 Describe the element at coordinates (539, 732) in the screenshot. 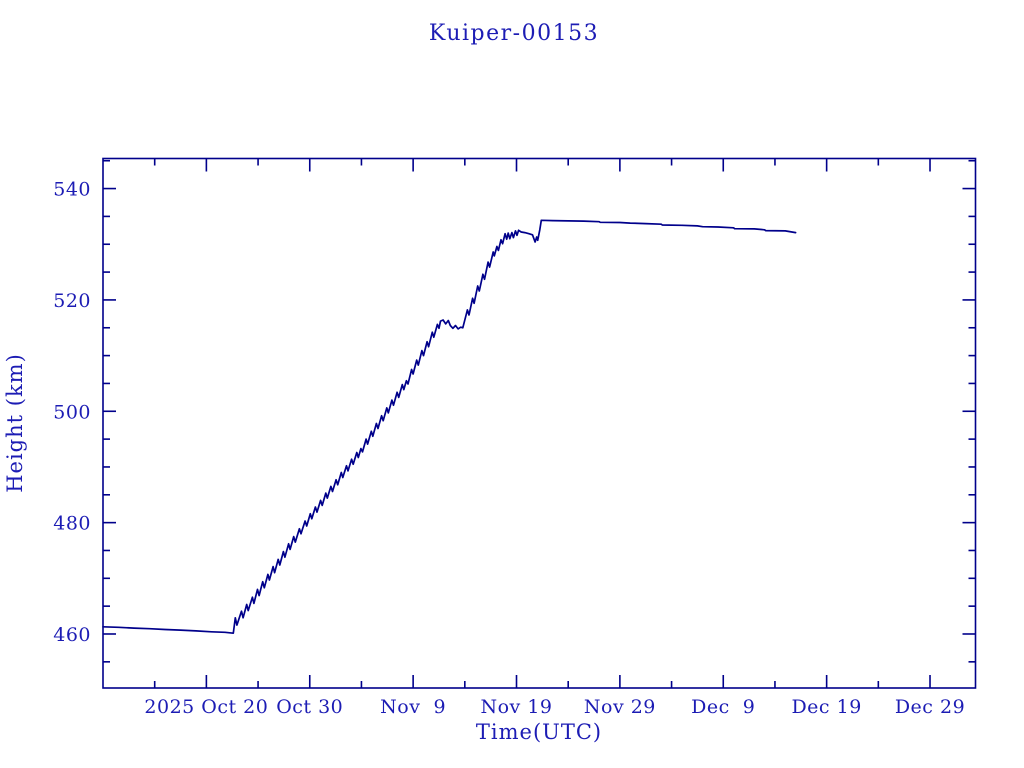

I see `x-axis-title: Time(UTC)` at that location.